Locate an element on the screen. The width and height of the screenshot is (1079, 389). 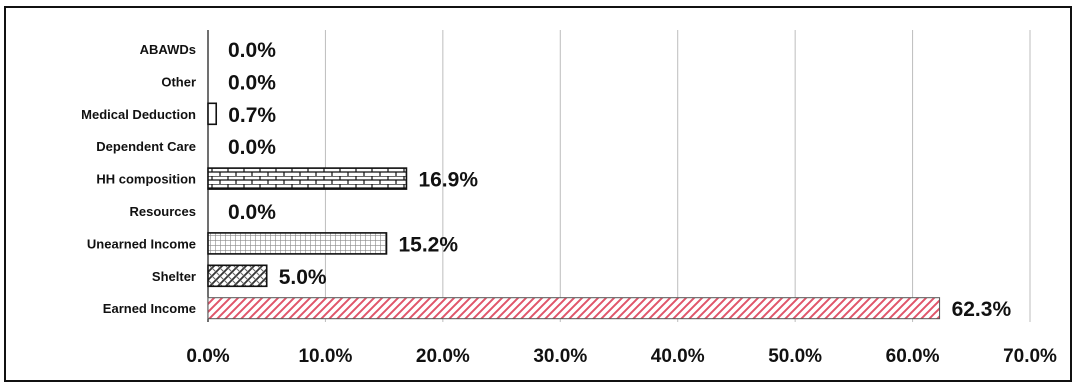
category-label: Medical Deduction is located at coordinates (138, 114).